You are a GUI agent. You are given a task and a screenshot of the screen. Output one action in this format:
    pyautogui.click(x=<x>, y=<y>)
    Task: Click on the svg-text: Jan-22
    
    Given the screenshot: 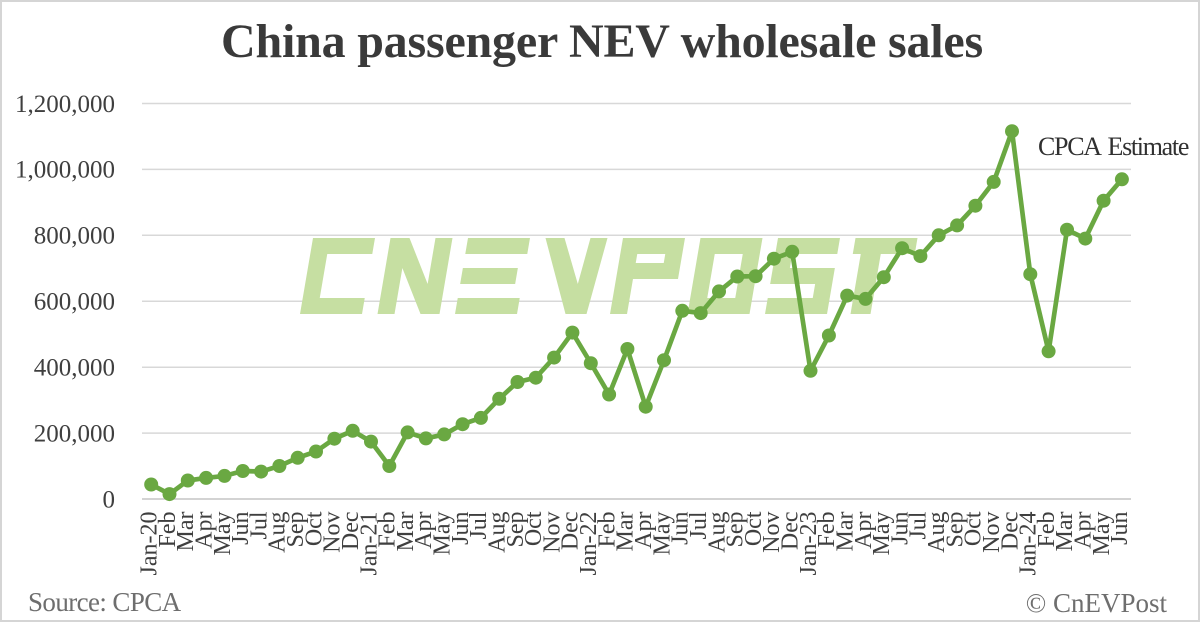 What is the action you would take?
    pyautogui.click(x=589, y=544)
    